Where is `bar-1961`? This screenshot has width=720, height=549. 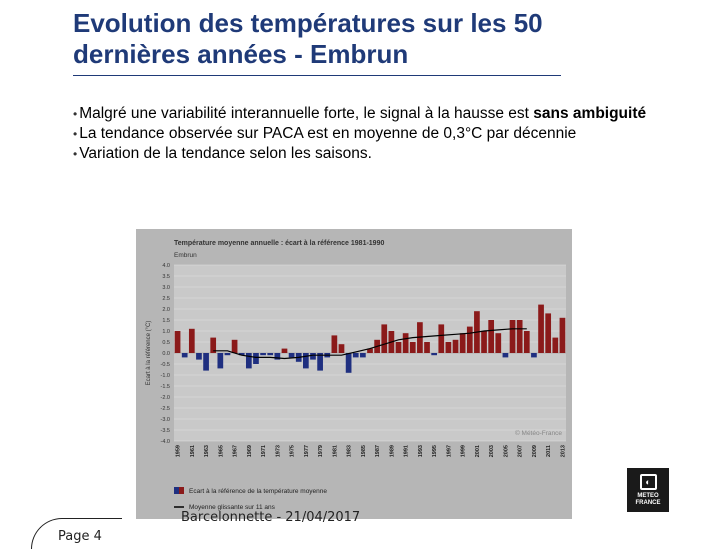 bar-1961 is located at coordinates (191, 340).